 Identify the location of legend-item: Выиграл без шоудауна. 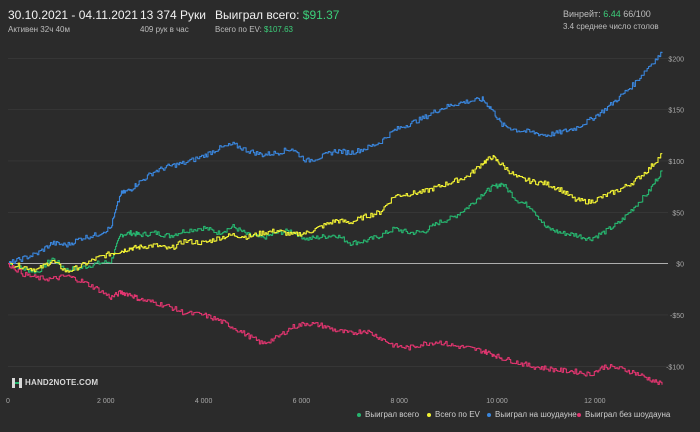
(623, 414).